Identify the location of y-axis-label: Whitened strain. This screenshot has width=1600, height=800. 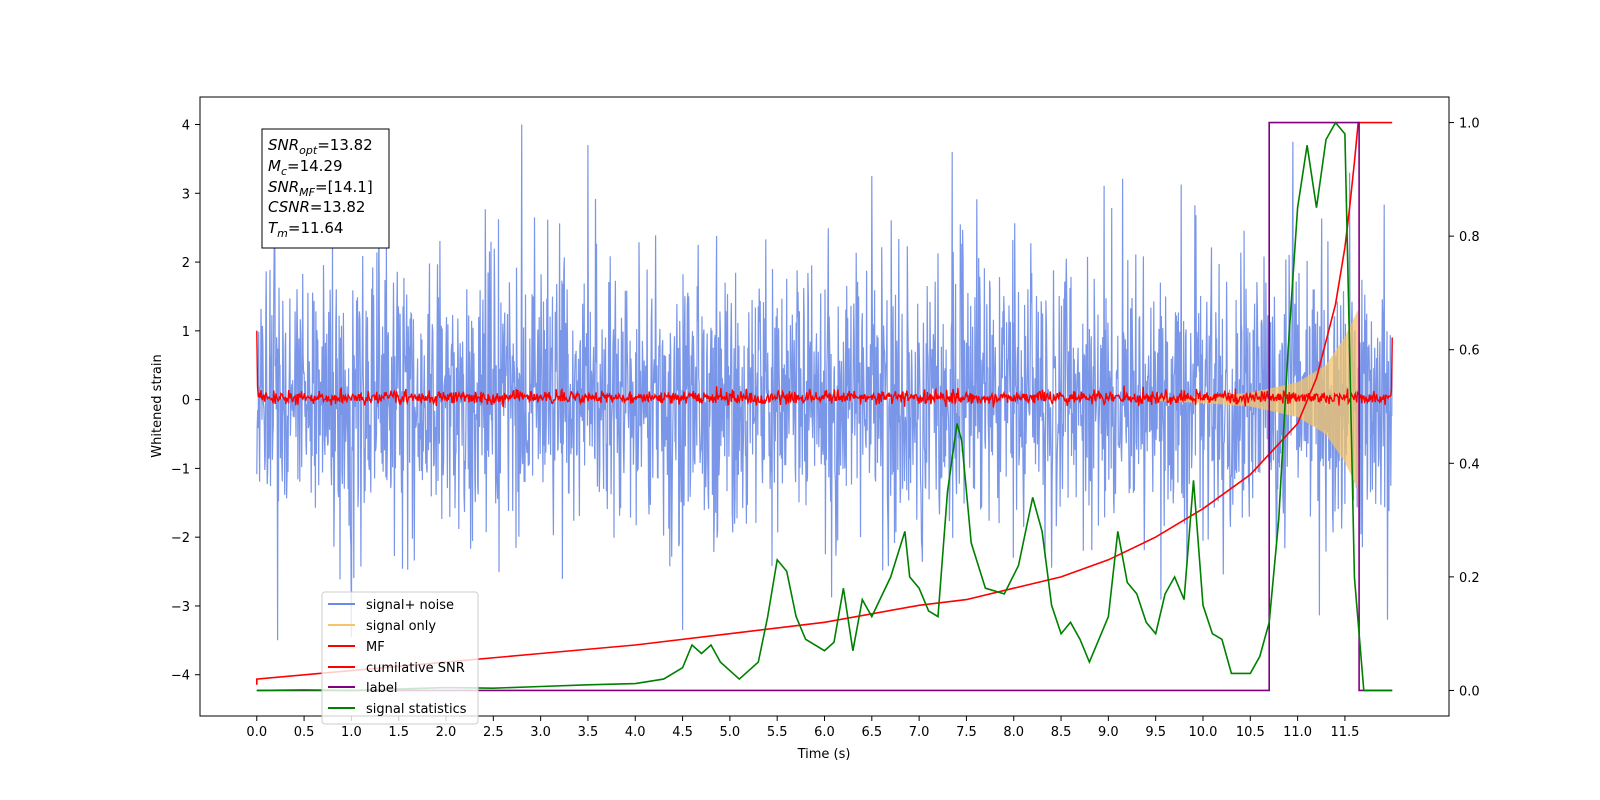
(157, 405).